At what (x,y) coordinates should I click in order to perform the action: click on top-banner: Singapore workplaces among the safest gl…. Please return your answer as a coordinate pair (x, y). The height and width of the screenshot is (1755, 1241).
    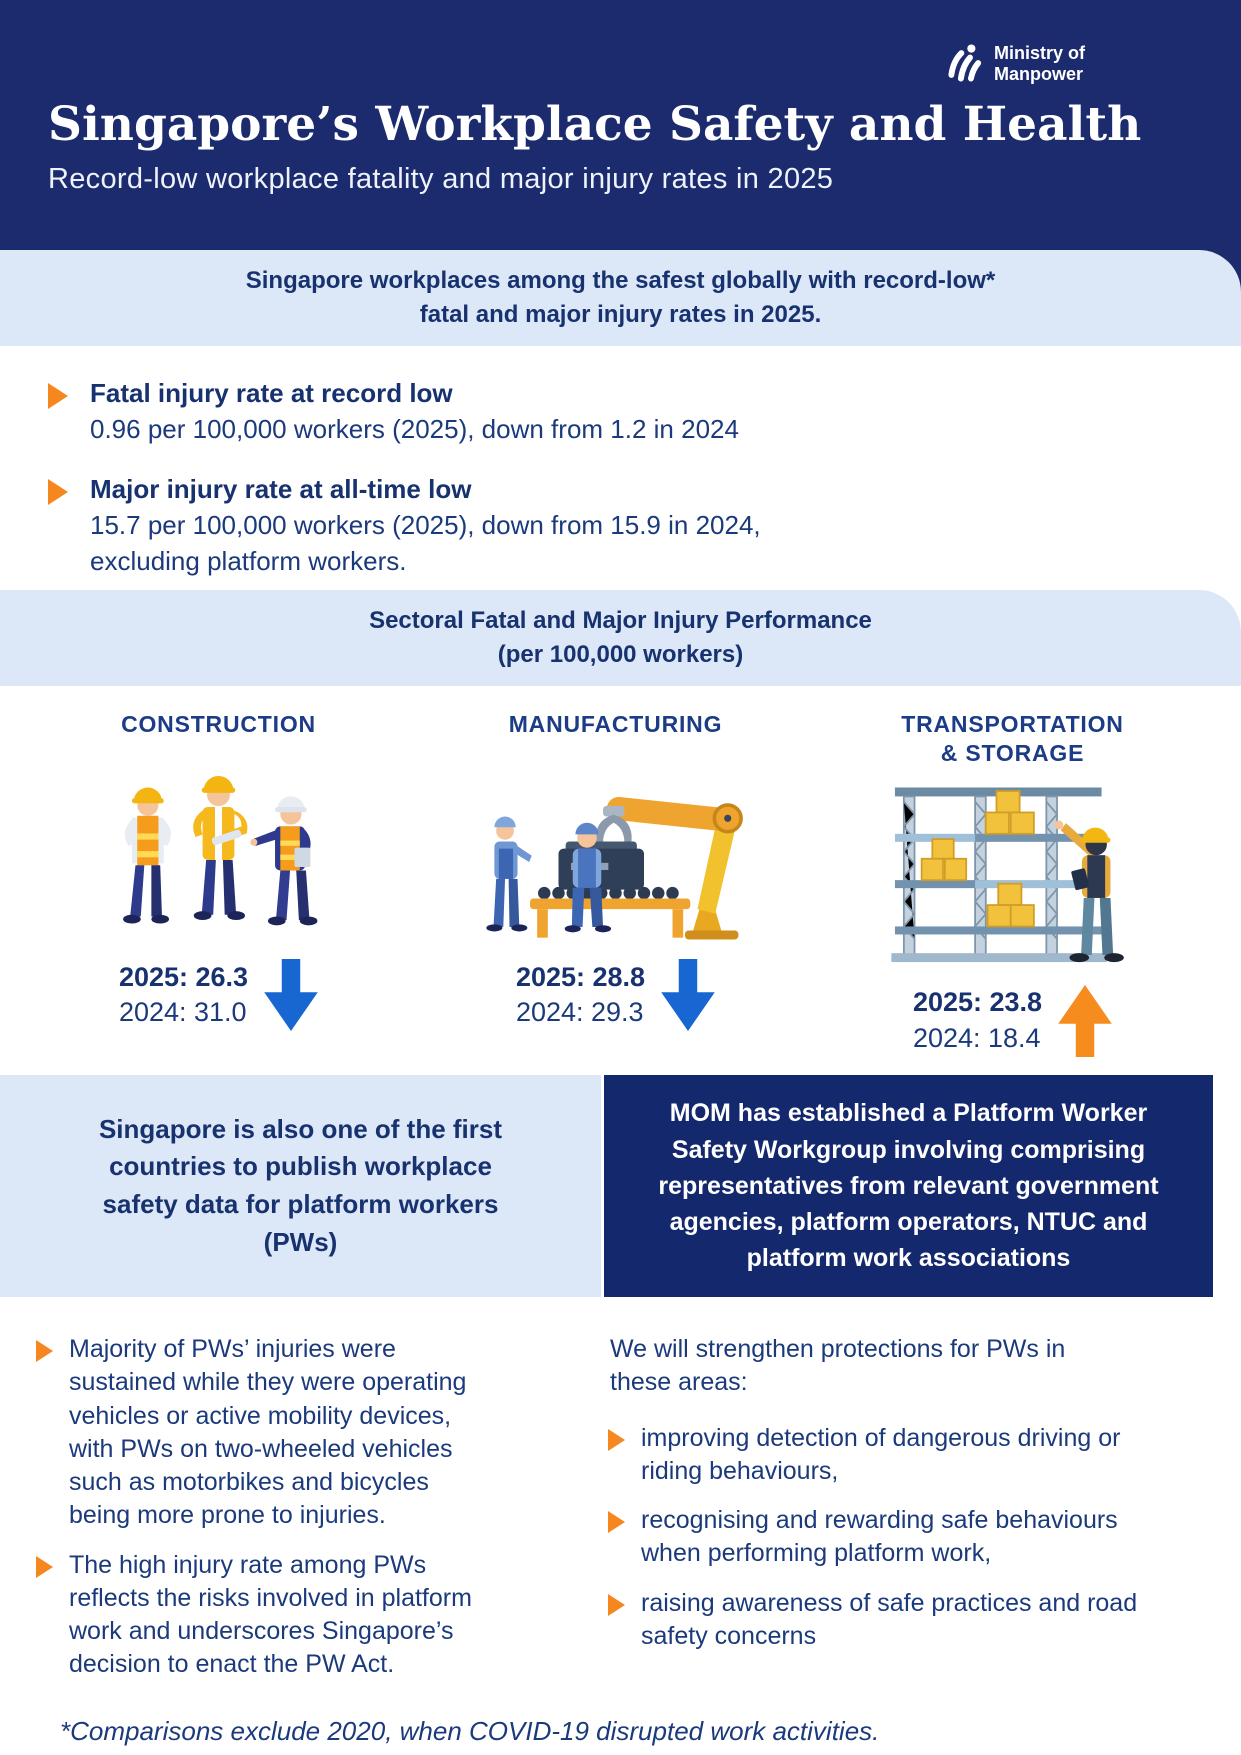
    Looking at the image, I should click on (620, 298).